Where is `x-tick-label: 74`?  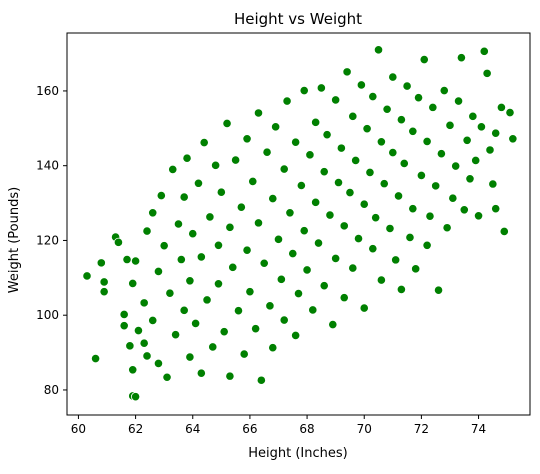
x-tick-label: 74 is located at coordinates (478, 429).